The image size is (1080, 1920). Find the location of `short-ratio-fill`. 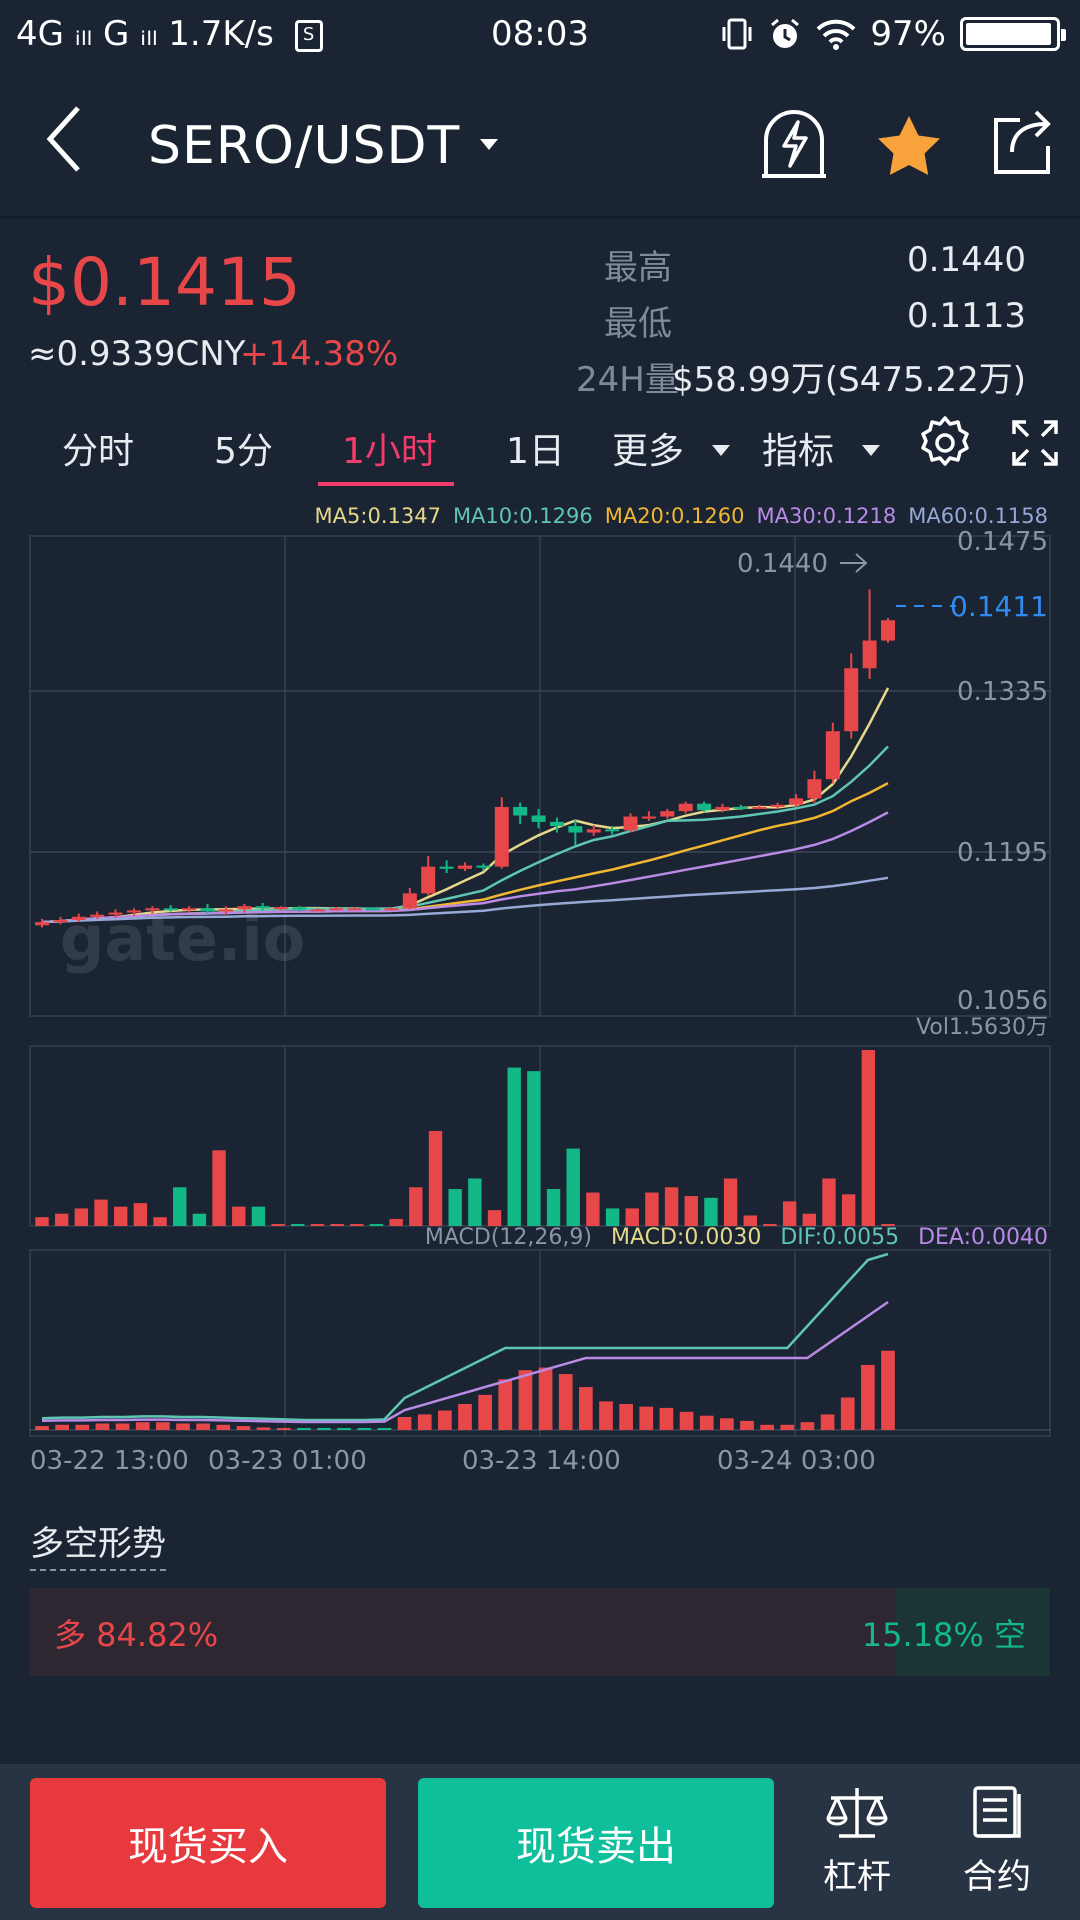

short-ratio-fill is located at coordinates (972, 1632).